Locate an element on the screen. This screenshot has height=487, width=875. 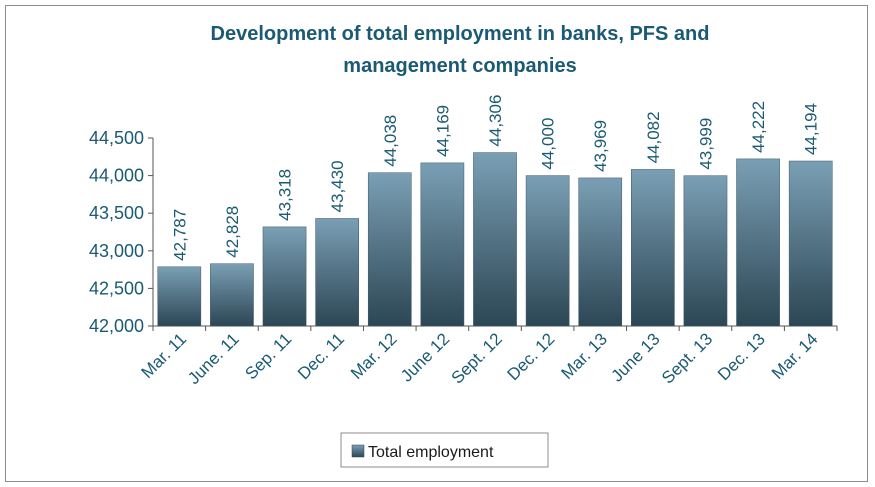
data-label: 43,430 is located at coordinates (337, 186).